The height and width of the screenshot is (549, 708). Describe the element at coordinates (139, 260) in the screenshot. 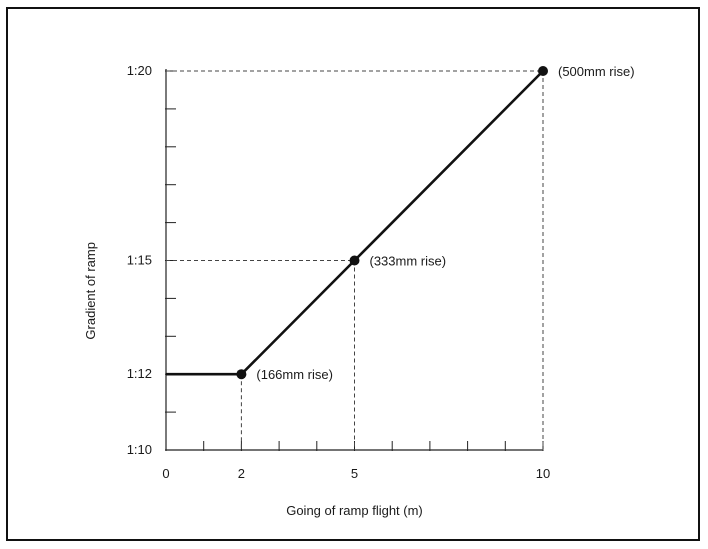

I see `y-tick-label: 1:15` at that location.